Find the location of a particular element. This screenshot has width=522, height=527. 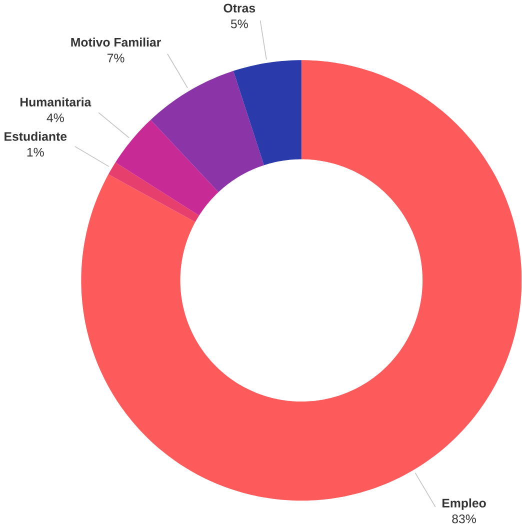

slice-label: Empleo is located at coordinates (464, 504).